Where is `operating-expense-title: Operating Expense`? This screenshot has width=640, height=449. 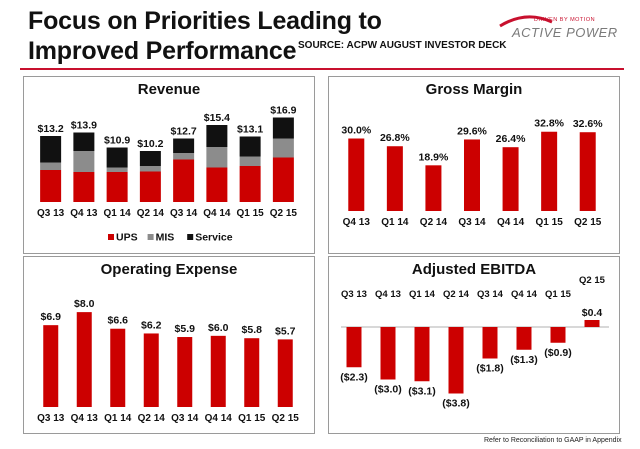 operating-expense-title: Operating Expense is located at coordinates (169, 269).